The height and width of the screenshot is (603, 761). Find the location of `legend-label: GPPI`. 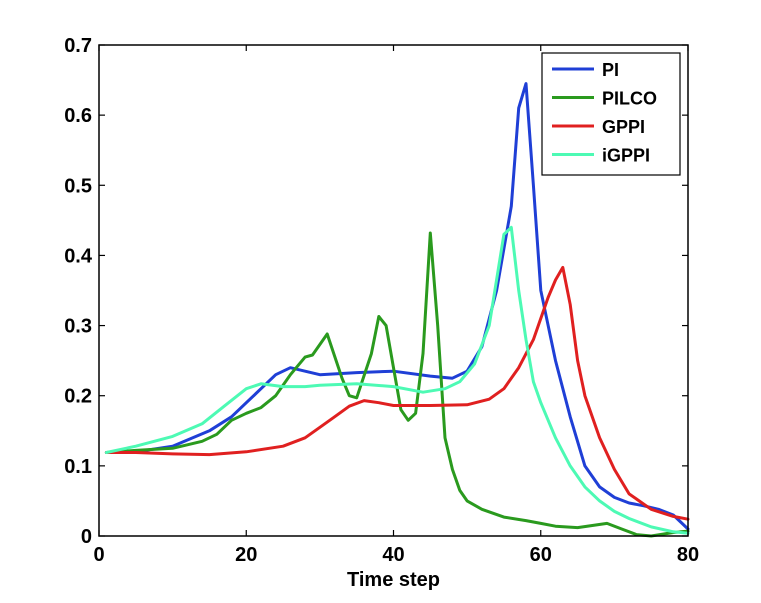

legend-label: GPPI is located at coordinates (623, 127).